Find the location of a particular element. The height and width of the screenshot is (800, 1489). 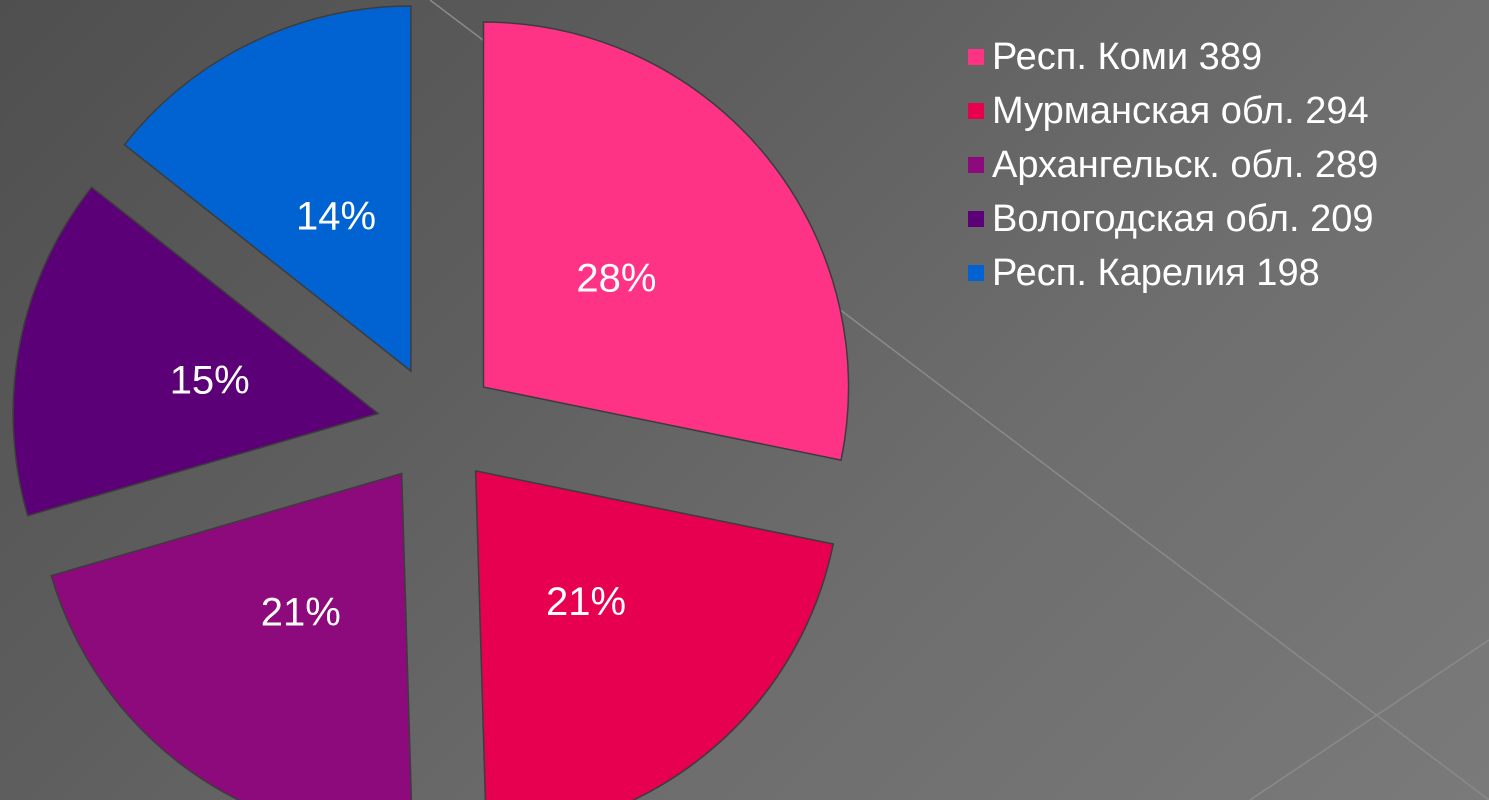

legend-label-1: Респ. Коми 389 is located at coordinates (1127, 56).